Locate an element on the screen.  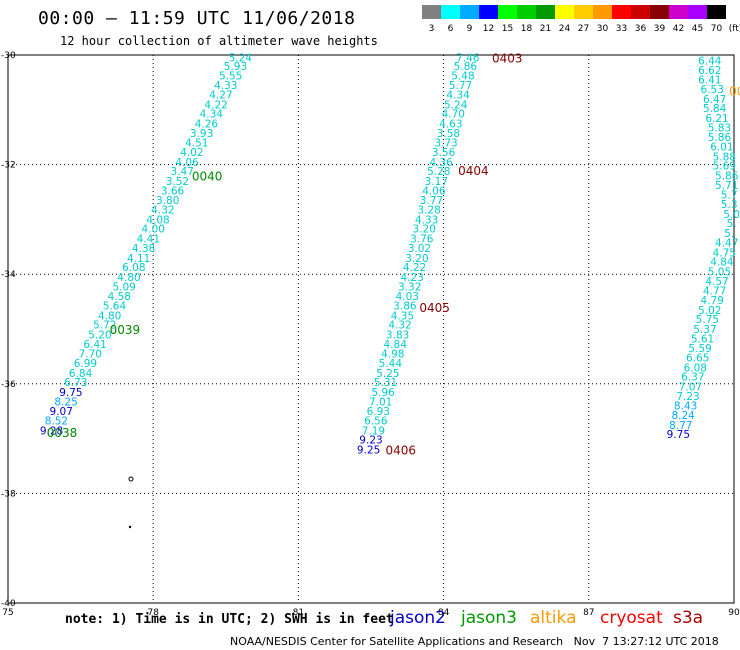
wave-height-label: 6.65 is located at coordinates (697, 358).